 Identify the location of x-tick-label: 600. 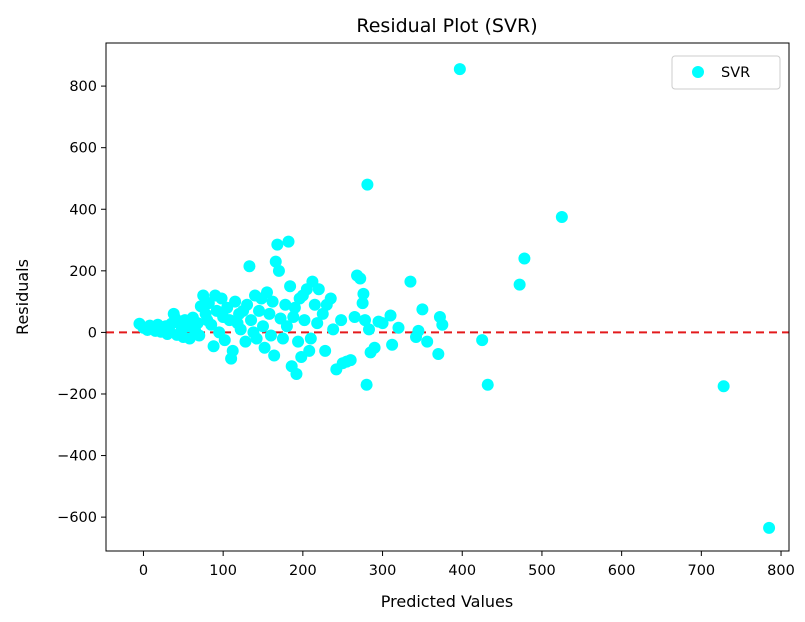
(622, 571).